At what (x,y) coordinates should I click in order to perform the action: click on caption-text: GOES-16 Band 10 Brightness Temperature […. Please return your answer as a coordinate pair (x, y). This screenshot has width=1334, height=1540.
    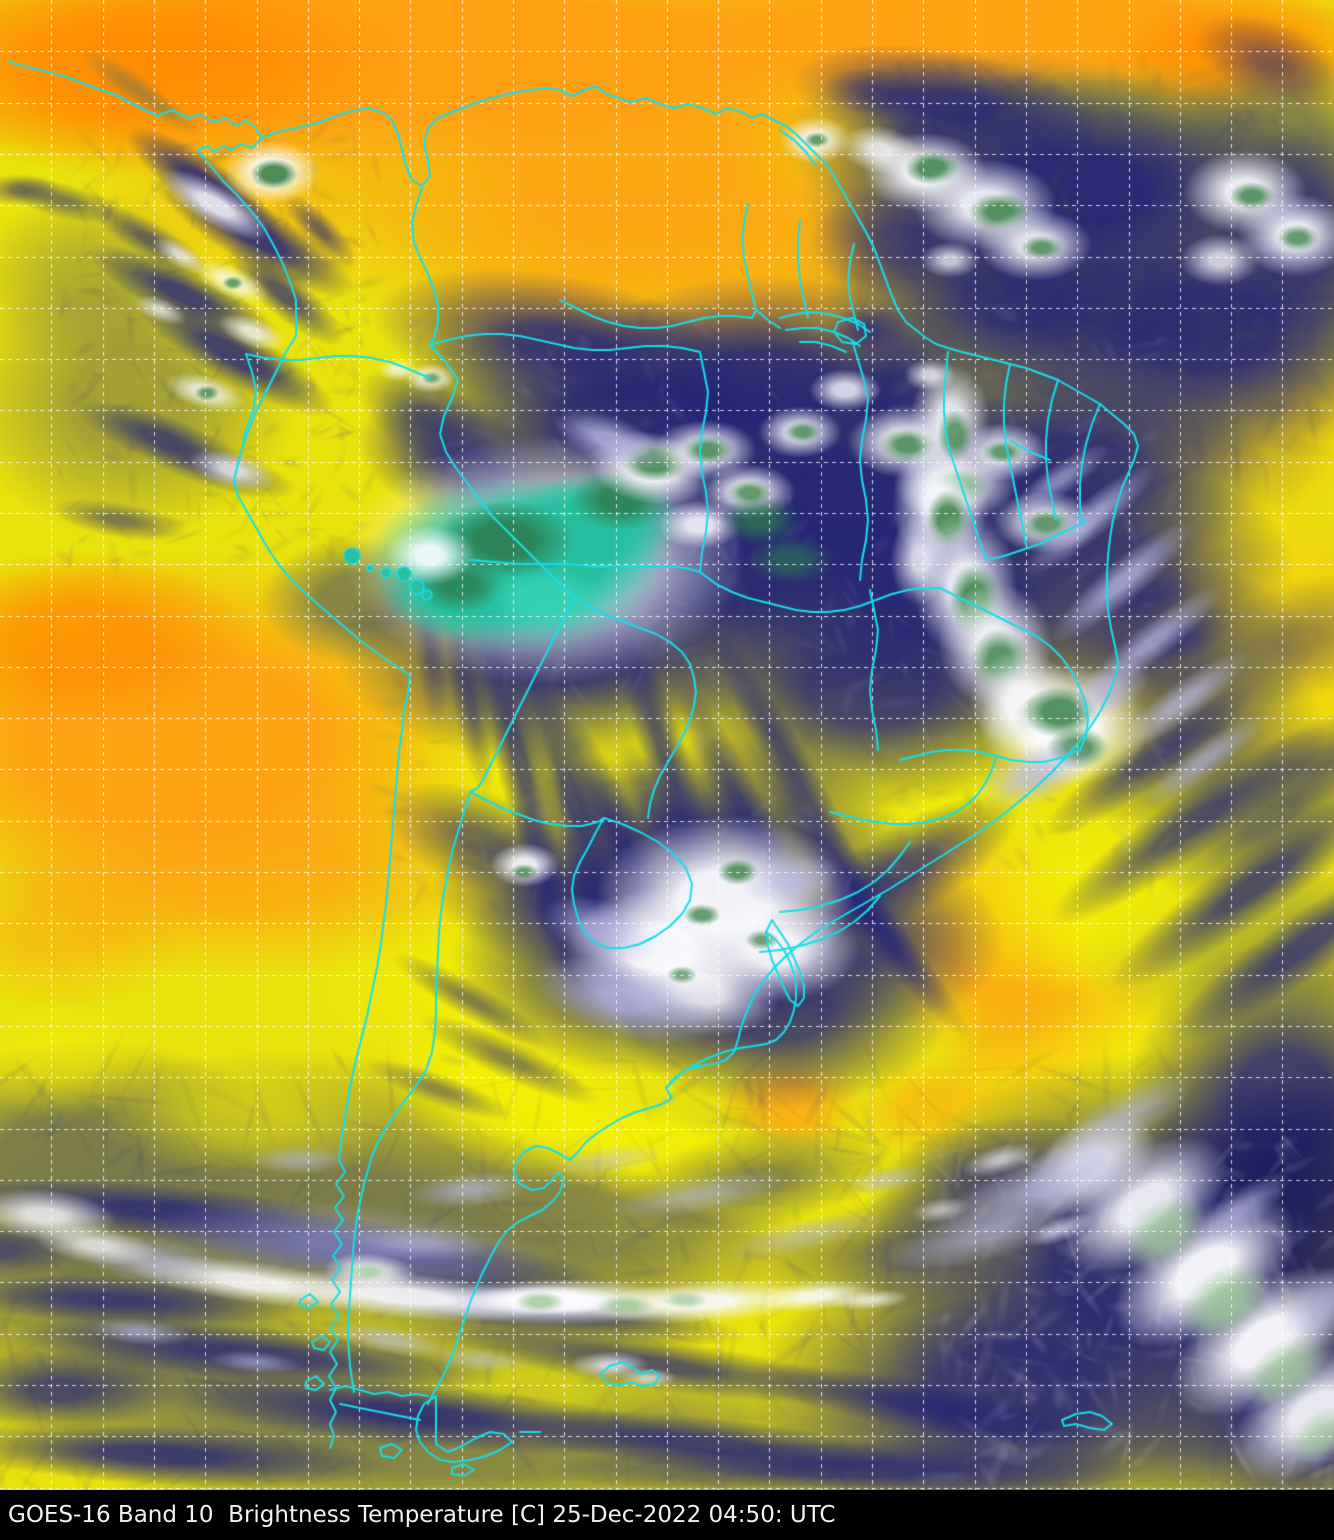
    Looking at the image, I should click on (422, 1515).